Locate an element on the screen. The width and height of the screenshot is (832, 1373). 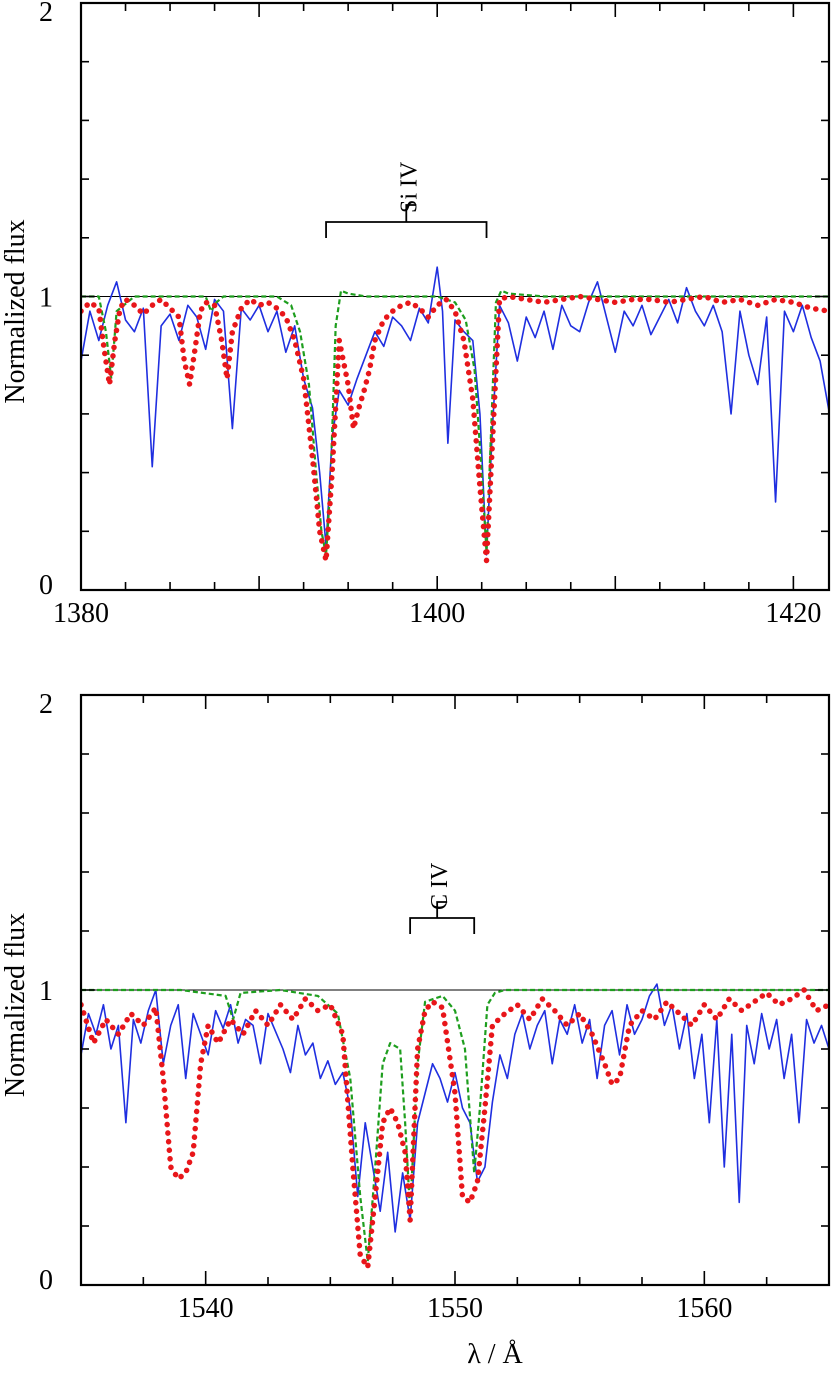
x-axis-title: λ / Å is located at coordinates (495, 1354).